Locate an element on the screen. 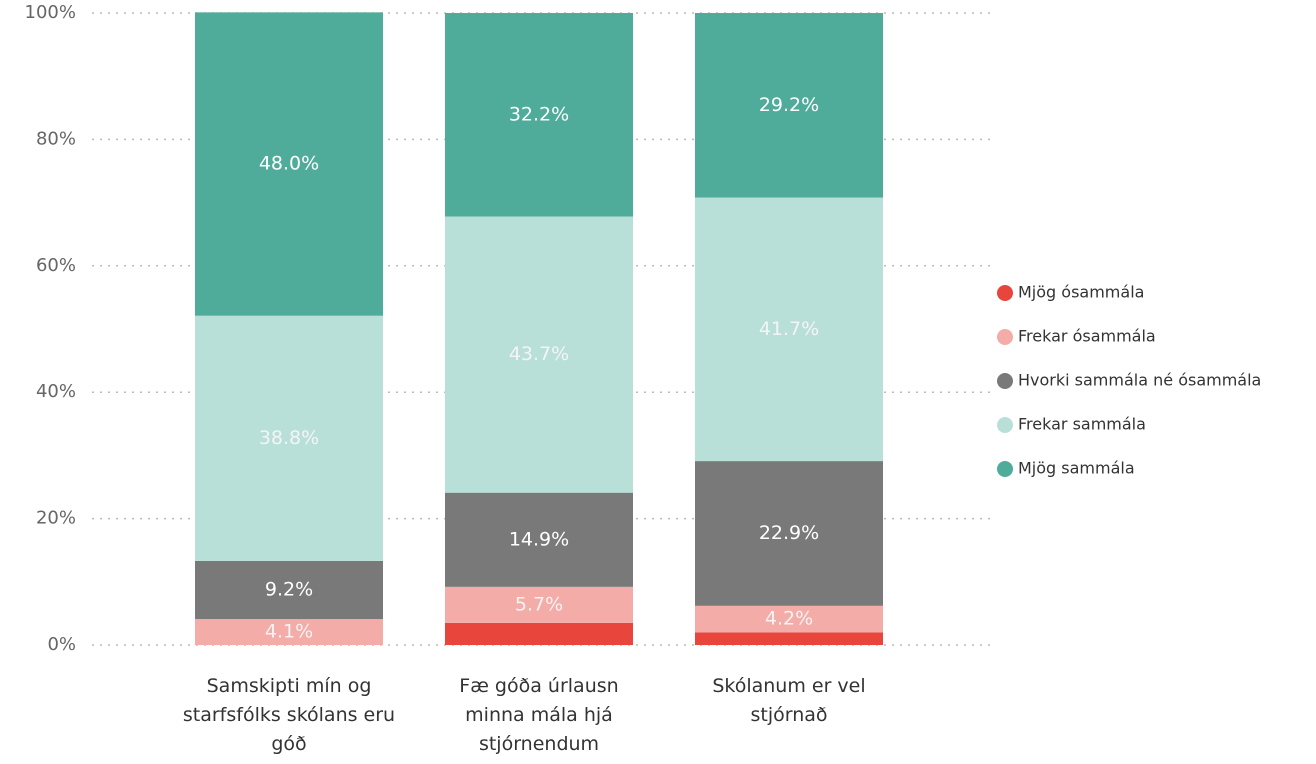  data-label: 48.0% is located at coordinates (289, 164).